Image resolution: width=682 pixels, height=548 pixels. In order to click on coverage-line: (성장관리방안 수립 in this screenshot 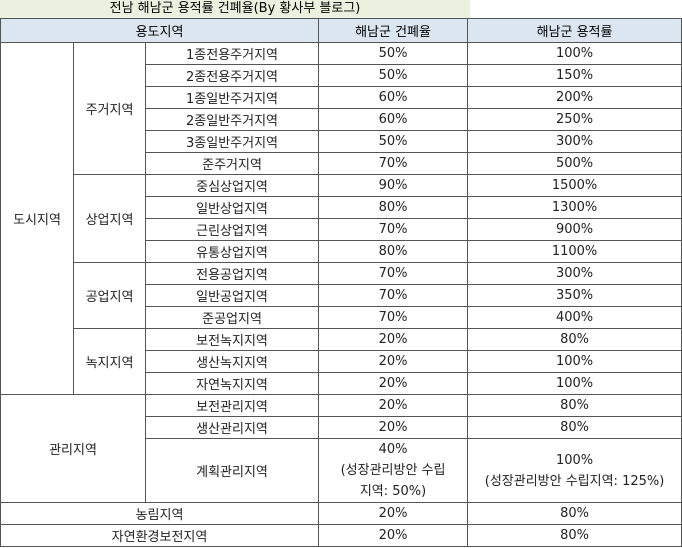, I will do `click(393, 470)`.